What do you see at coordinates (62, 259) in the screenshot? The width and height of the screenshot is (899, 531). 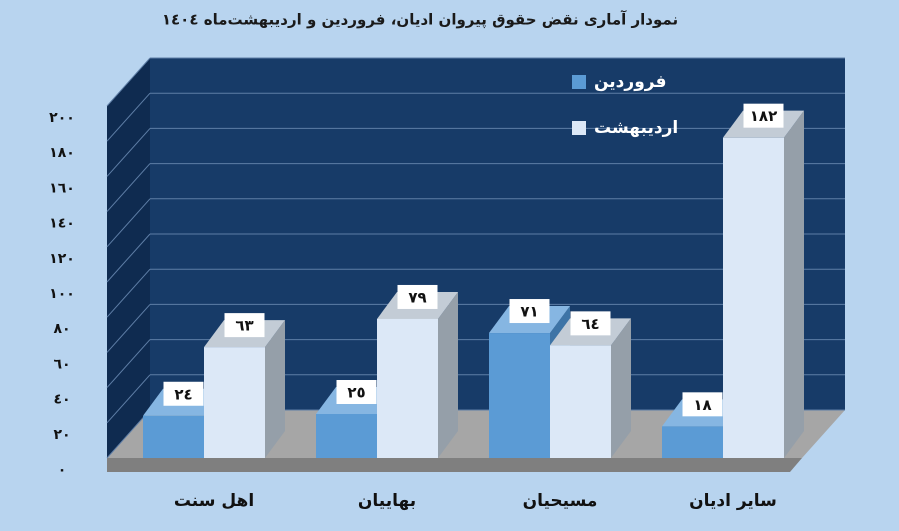 I see `y-tick-label: ١٢٠` at bounding box center [62, 259].